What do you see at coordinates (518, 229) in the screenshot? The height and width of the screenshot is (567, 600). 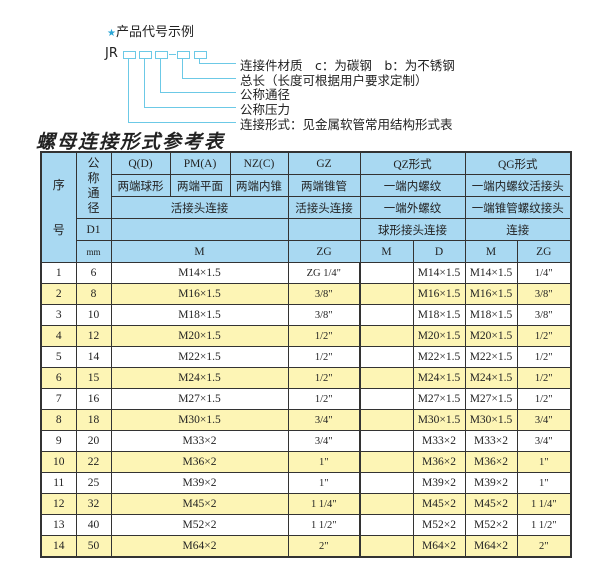 I see `header-qg-desc3: 连接` at bounding box center [518, 229].